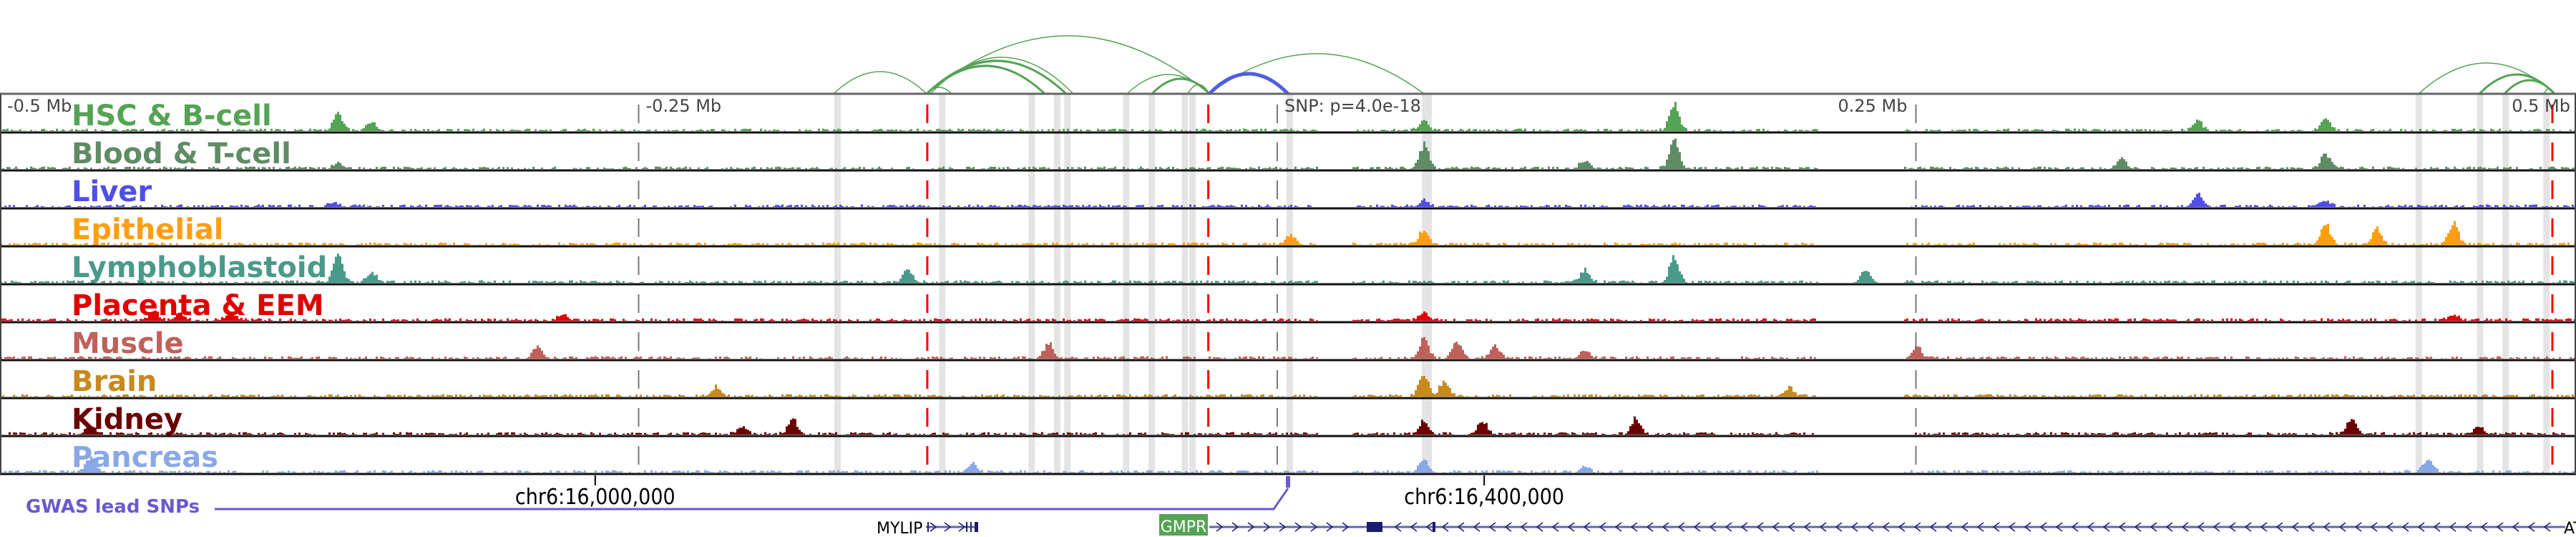 This screenshot has height=537, width=2576. I want to click on track-label: HSC & B-cell, so click(172, 116).